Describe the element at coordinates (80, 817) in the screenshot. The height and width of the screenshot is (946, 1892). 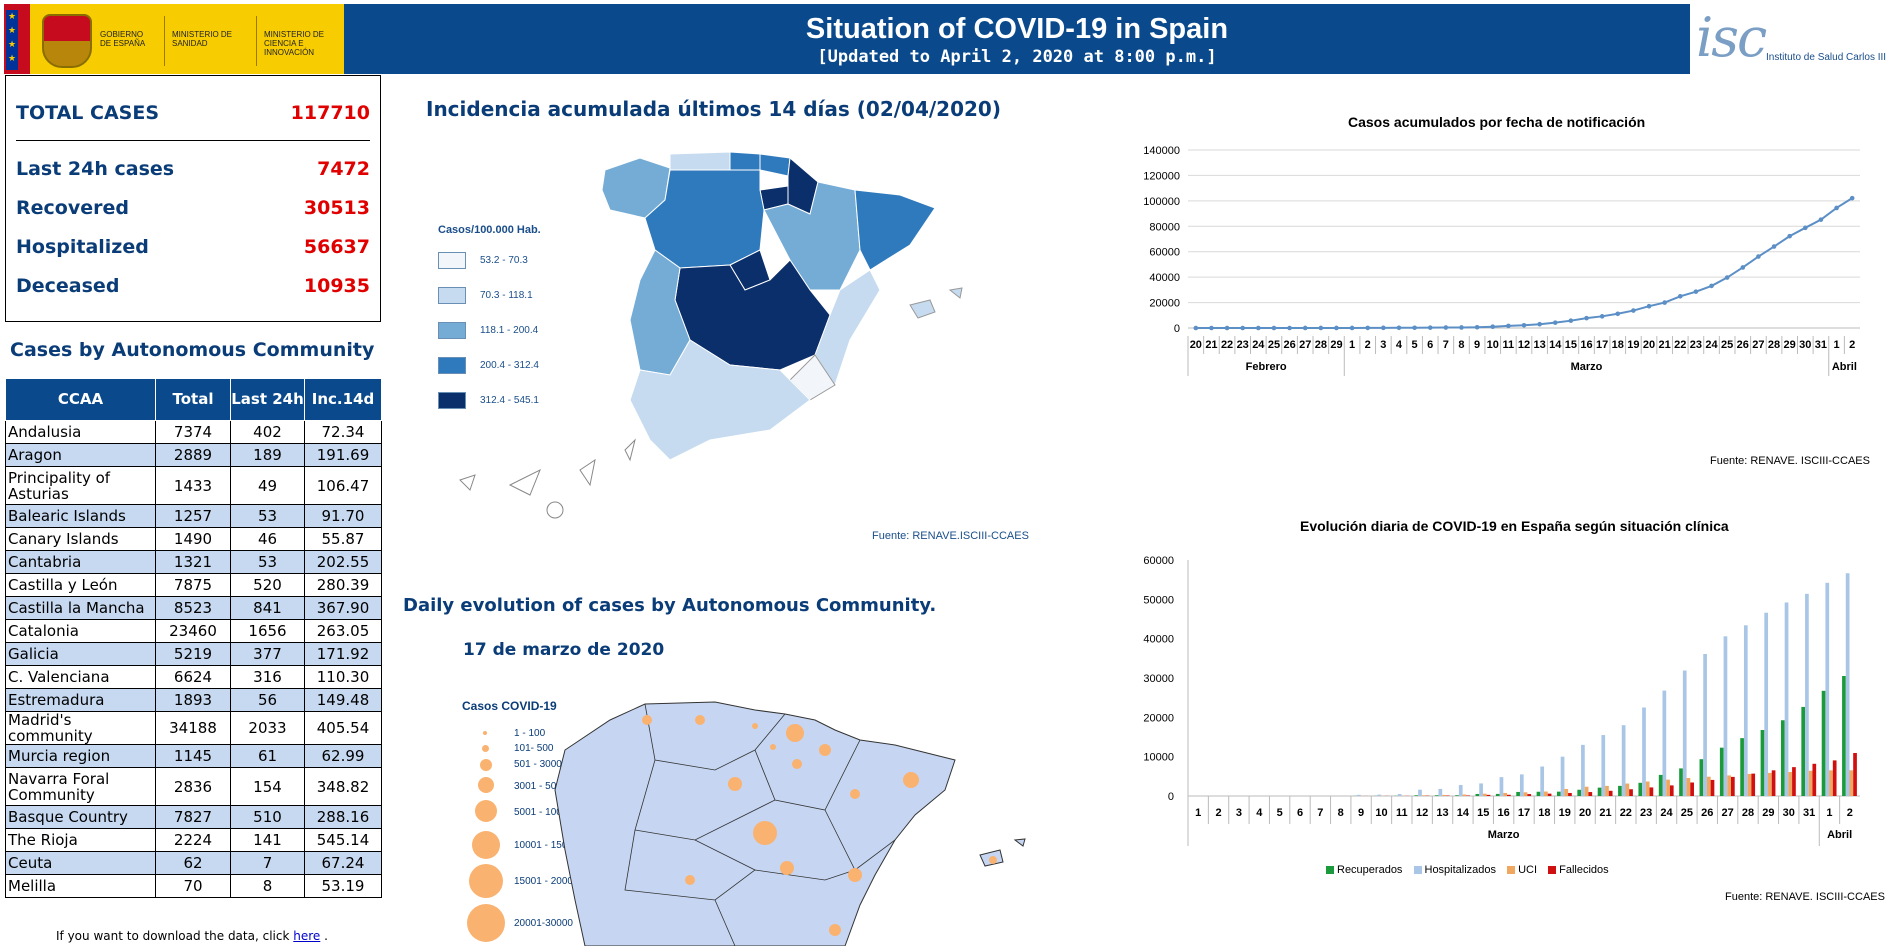
I see `ccaa-name-cell: Basque Country` at that location.